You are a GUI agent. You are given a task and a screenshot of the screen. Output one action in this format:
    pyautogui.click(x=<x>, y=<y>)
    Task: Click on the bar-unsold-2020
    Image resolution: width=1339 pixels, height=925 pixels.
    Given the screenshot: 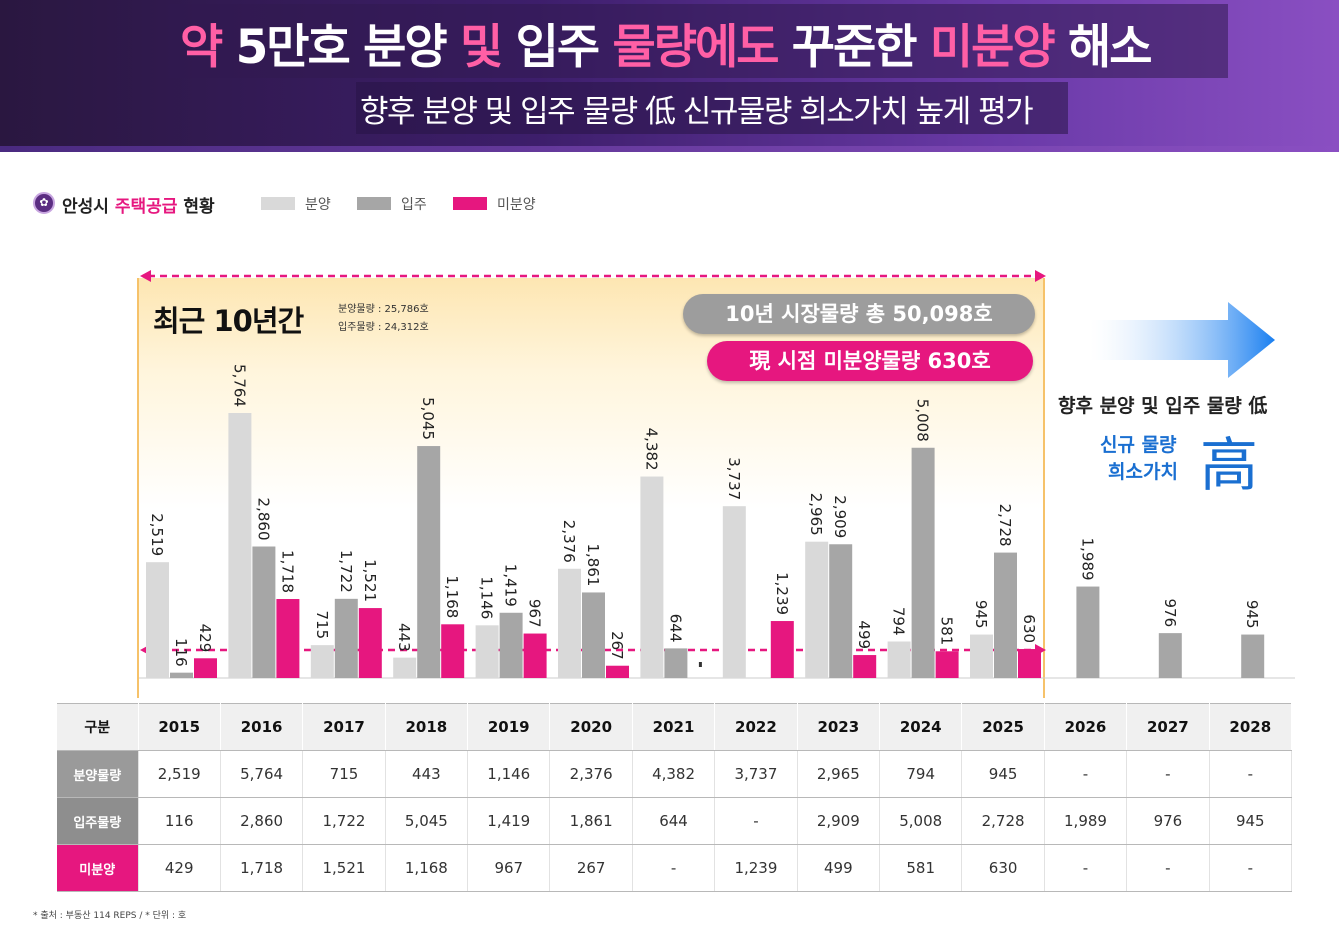 What is the action you would take?
    pyautogui.click(x=617, y=671)
    